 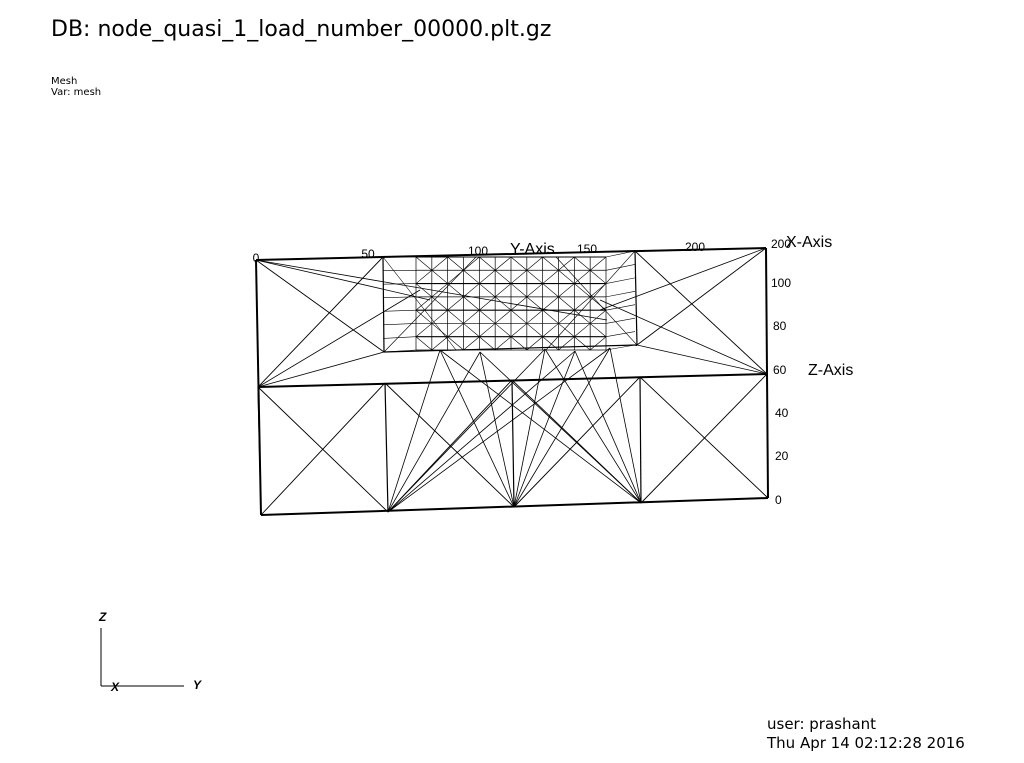 What do you see at coordinates (780, 370) in the screenshot?
I see `z-tick-label: 60` at bounding box center [780, 370].